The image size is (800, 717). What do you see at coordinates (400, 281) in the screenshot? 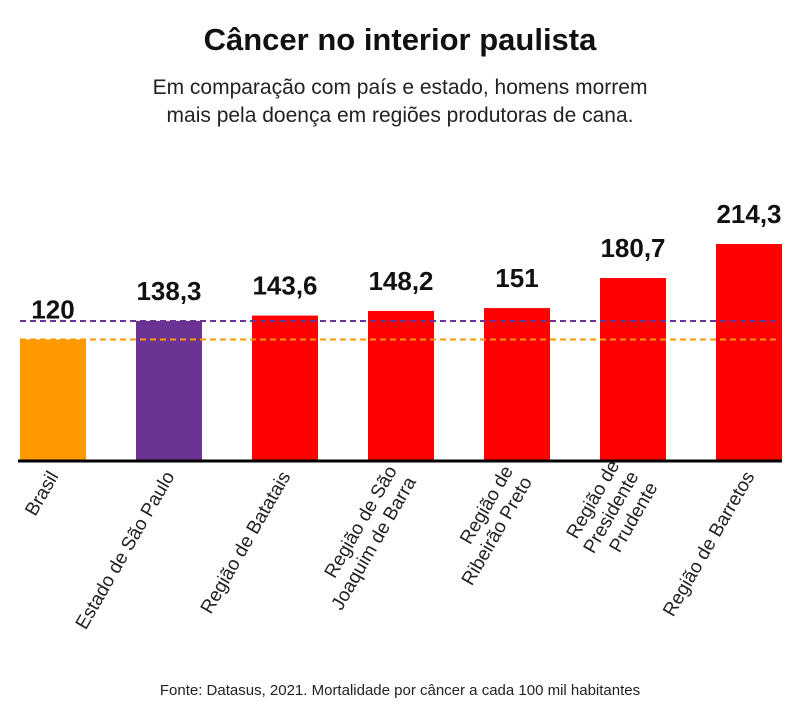
I see `value-label-3: 148,2` at bounding box center [400, 281].